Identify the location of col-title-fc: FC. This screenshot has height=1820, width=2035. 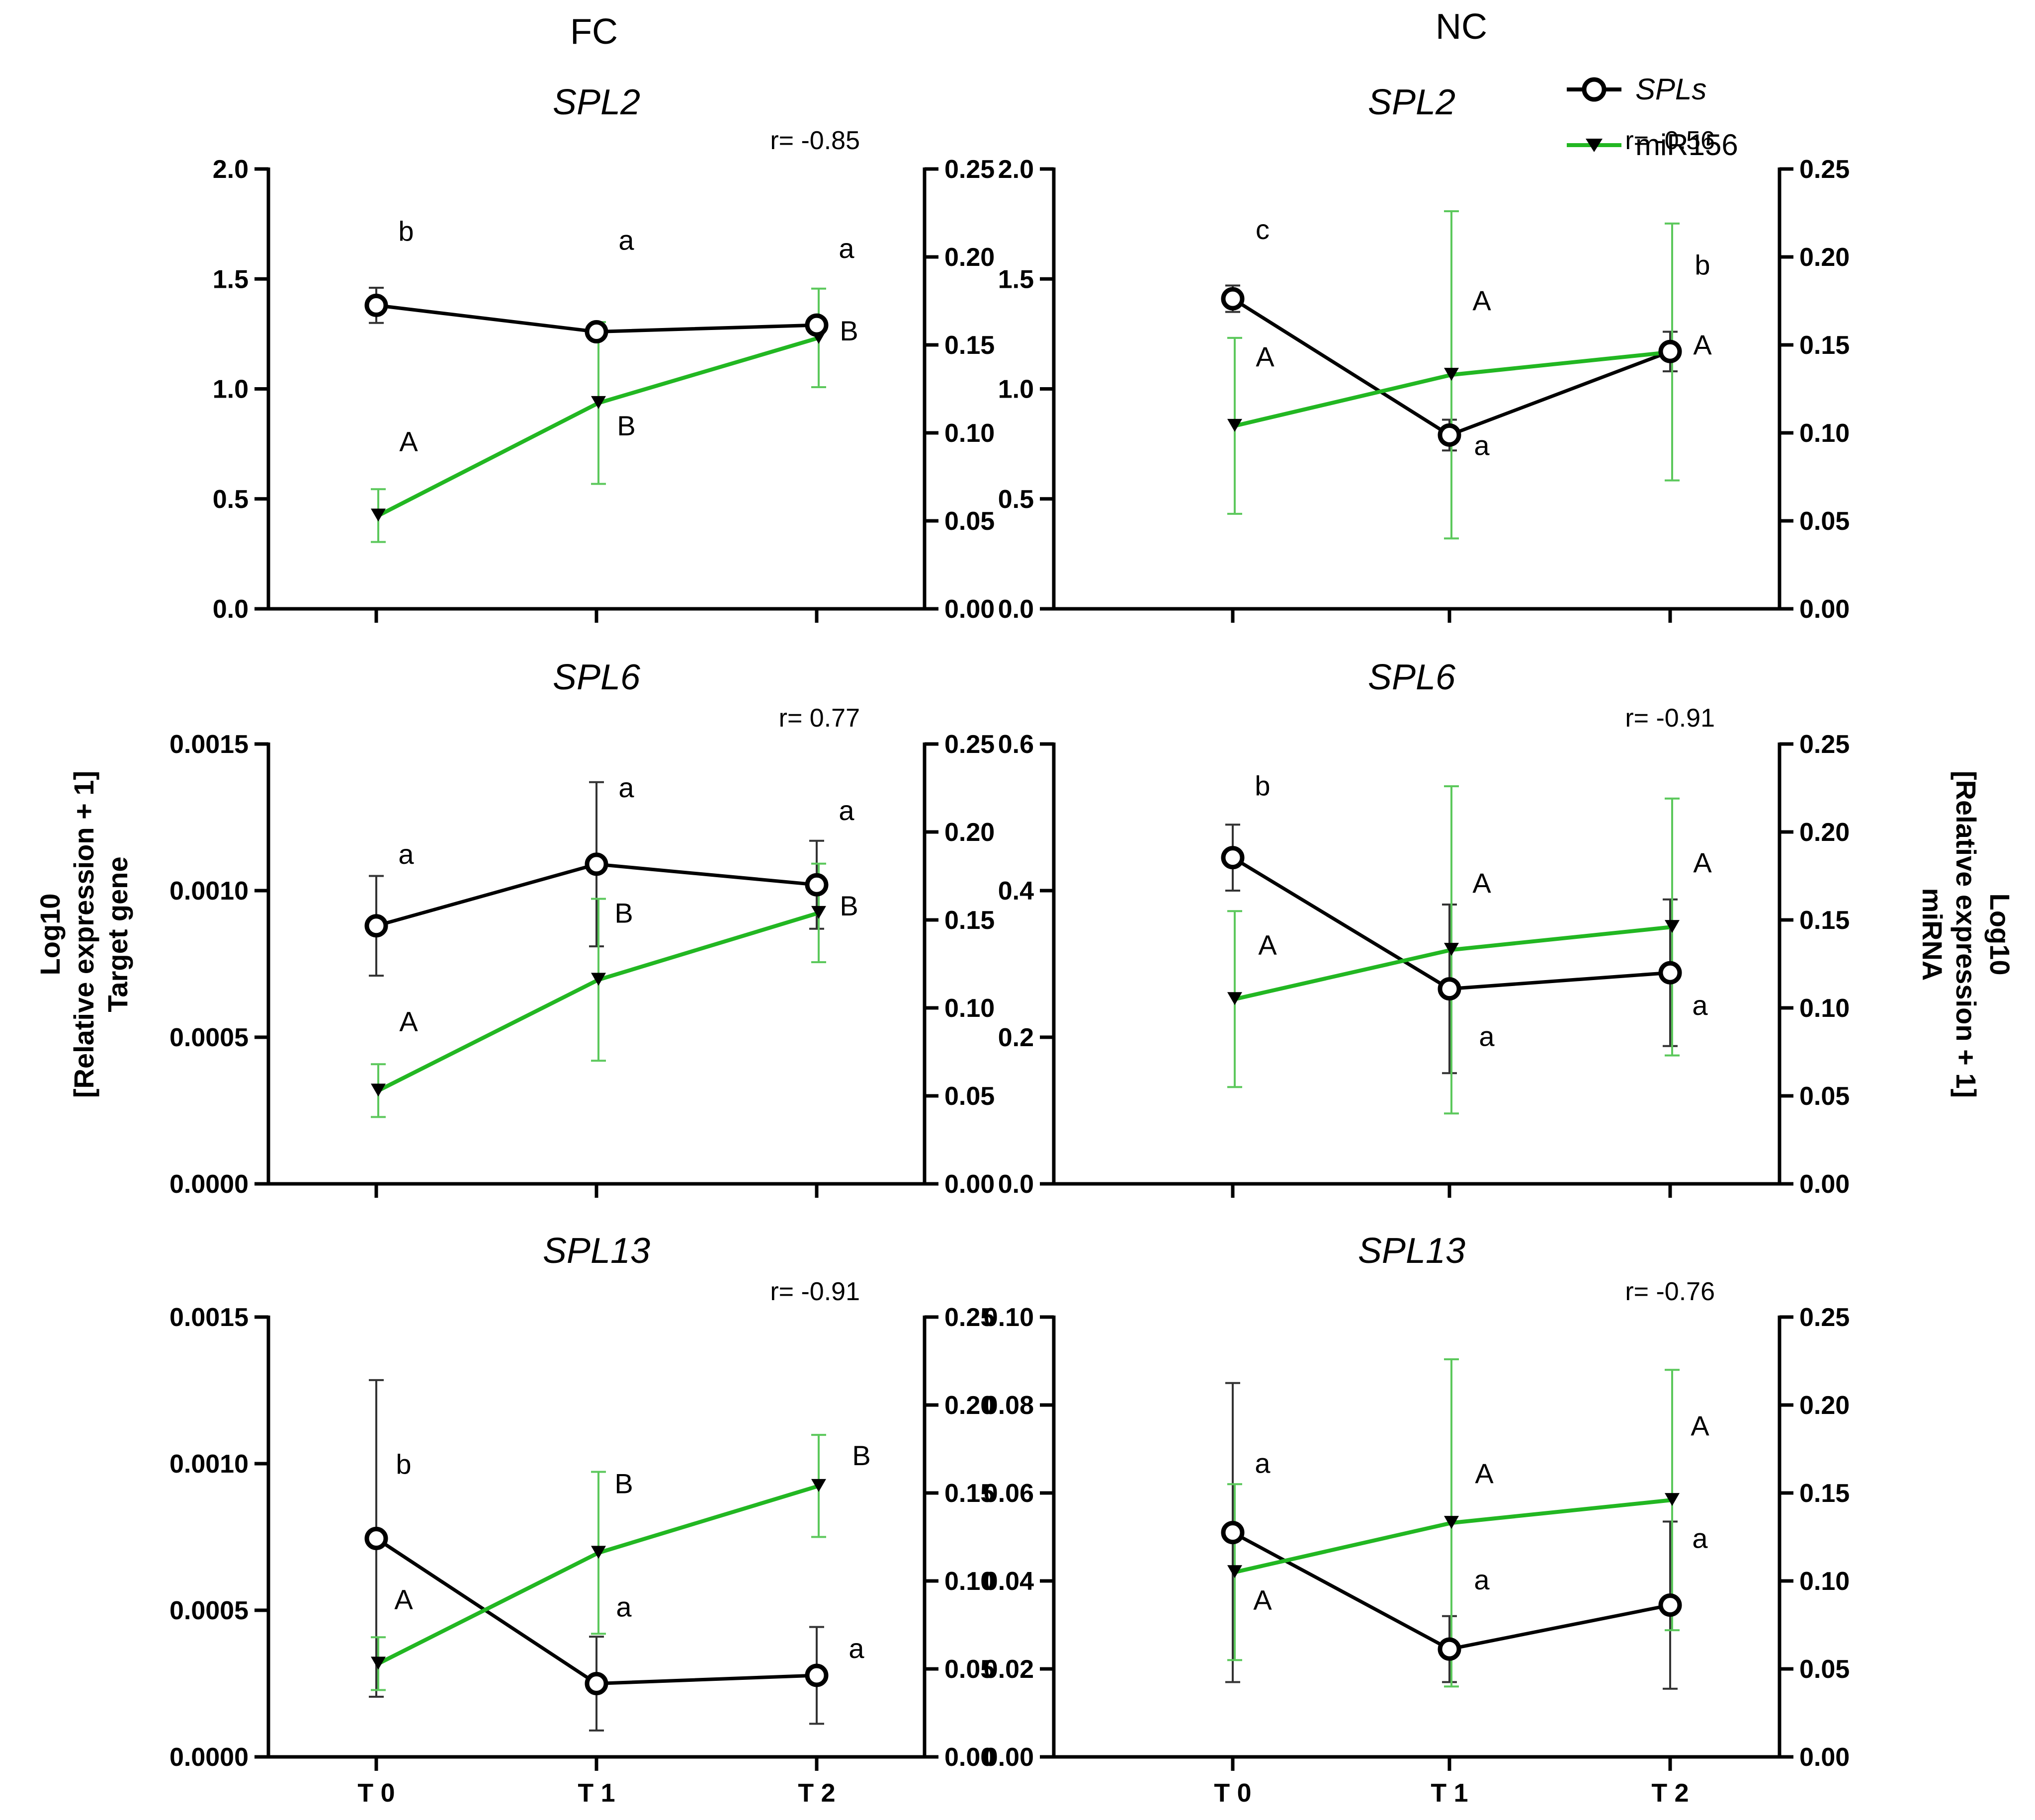
(594, 32).